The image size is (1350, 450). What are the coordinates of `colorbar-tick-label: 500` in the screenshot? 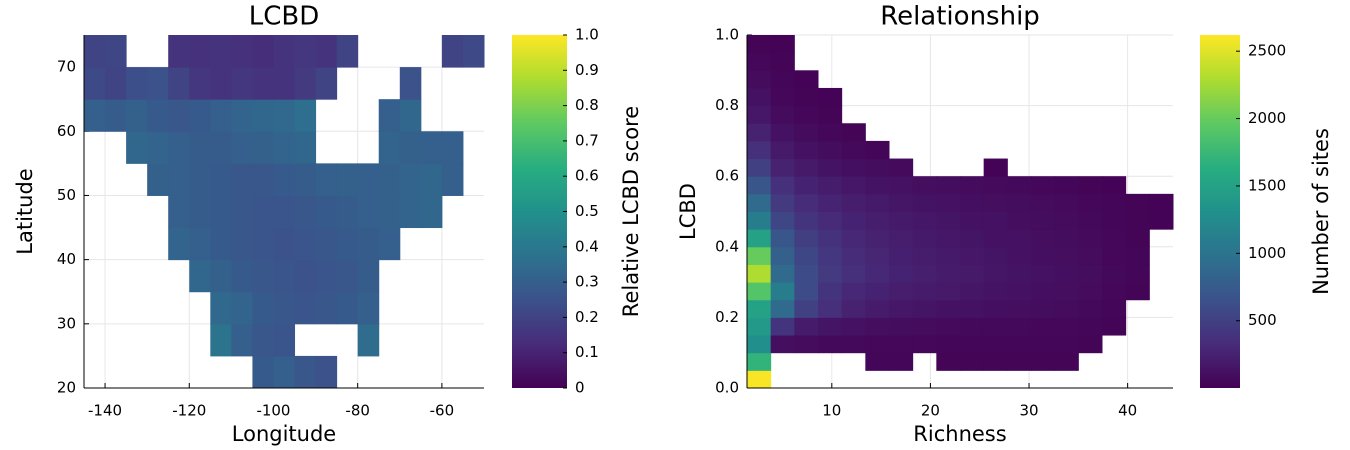 It's located at (1262, 320).